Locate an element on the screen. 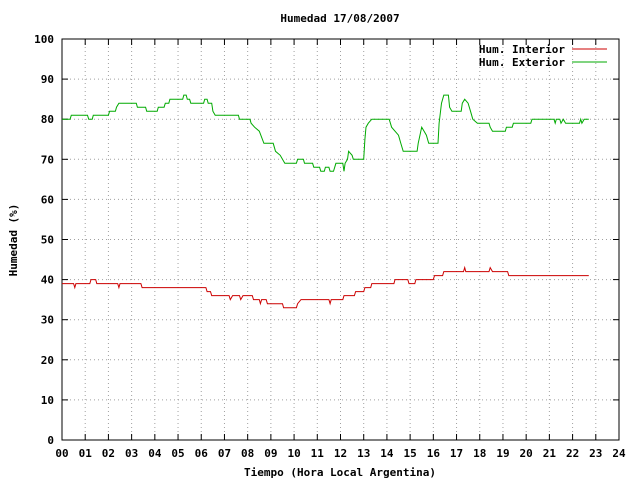  x-tick-label: 07 is located at coordinates (224, 453).